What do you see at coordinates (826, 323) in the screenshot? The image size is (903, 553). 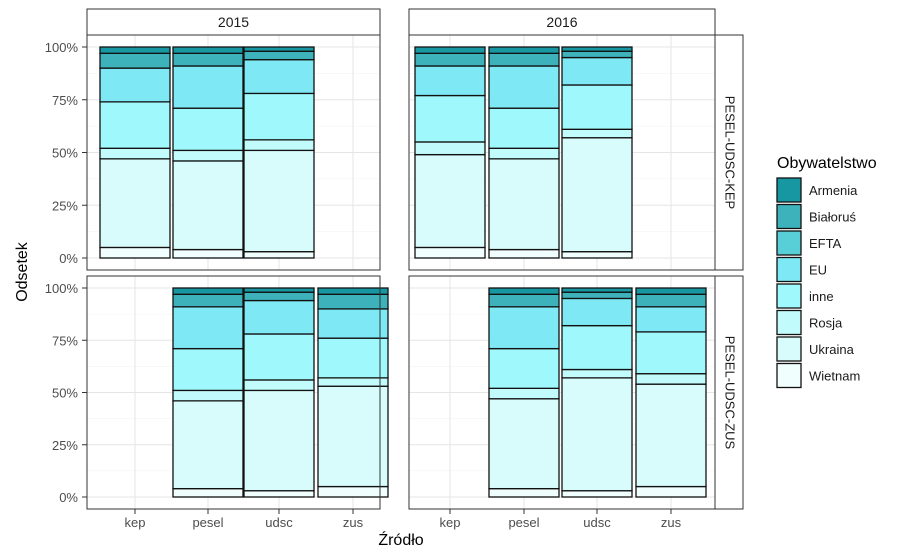 I see `legend-label: Rosja` at bounding box center [826, 323].